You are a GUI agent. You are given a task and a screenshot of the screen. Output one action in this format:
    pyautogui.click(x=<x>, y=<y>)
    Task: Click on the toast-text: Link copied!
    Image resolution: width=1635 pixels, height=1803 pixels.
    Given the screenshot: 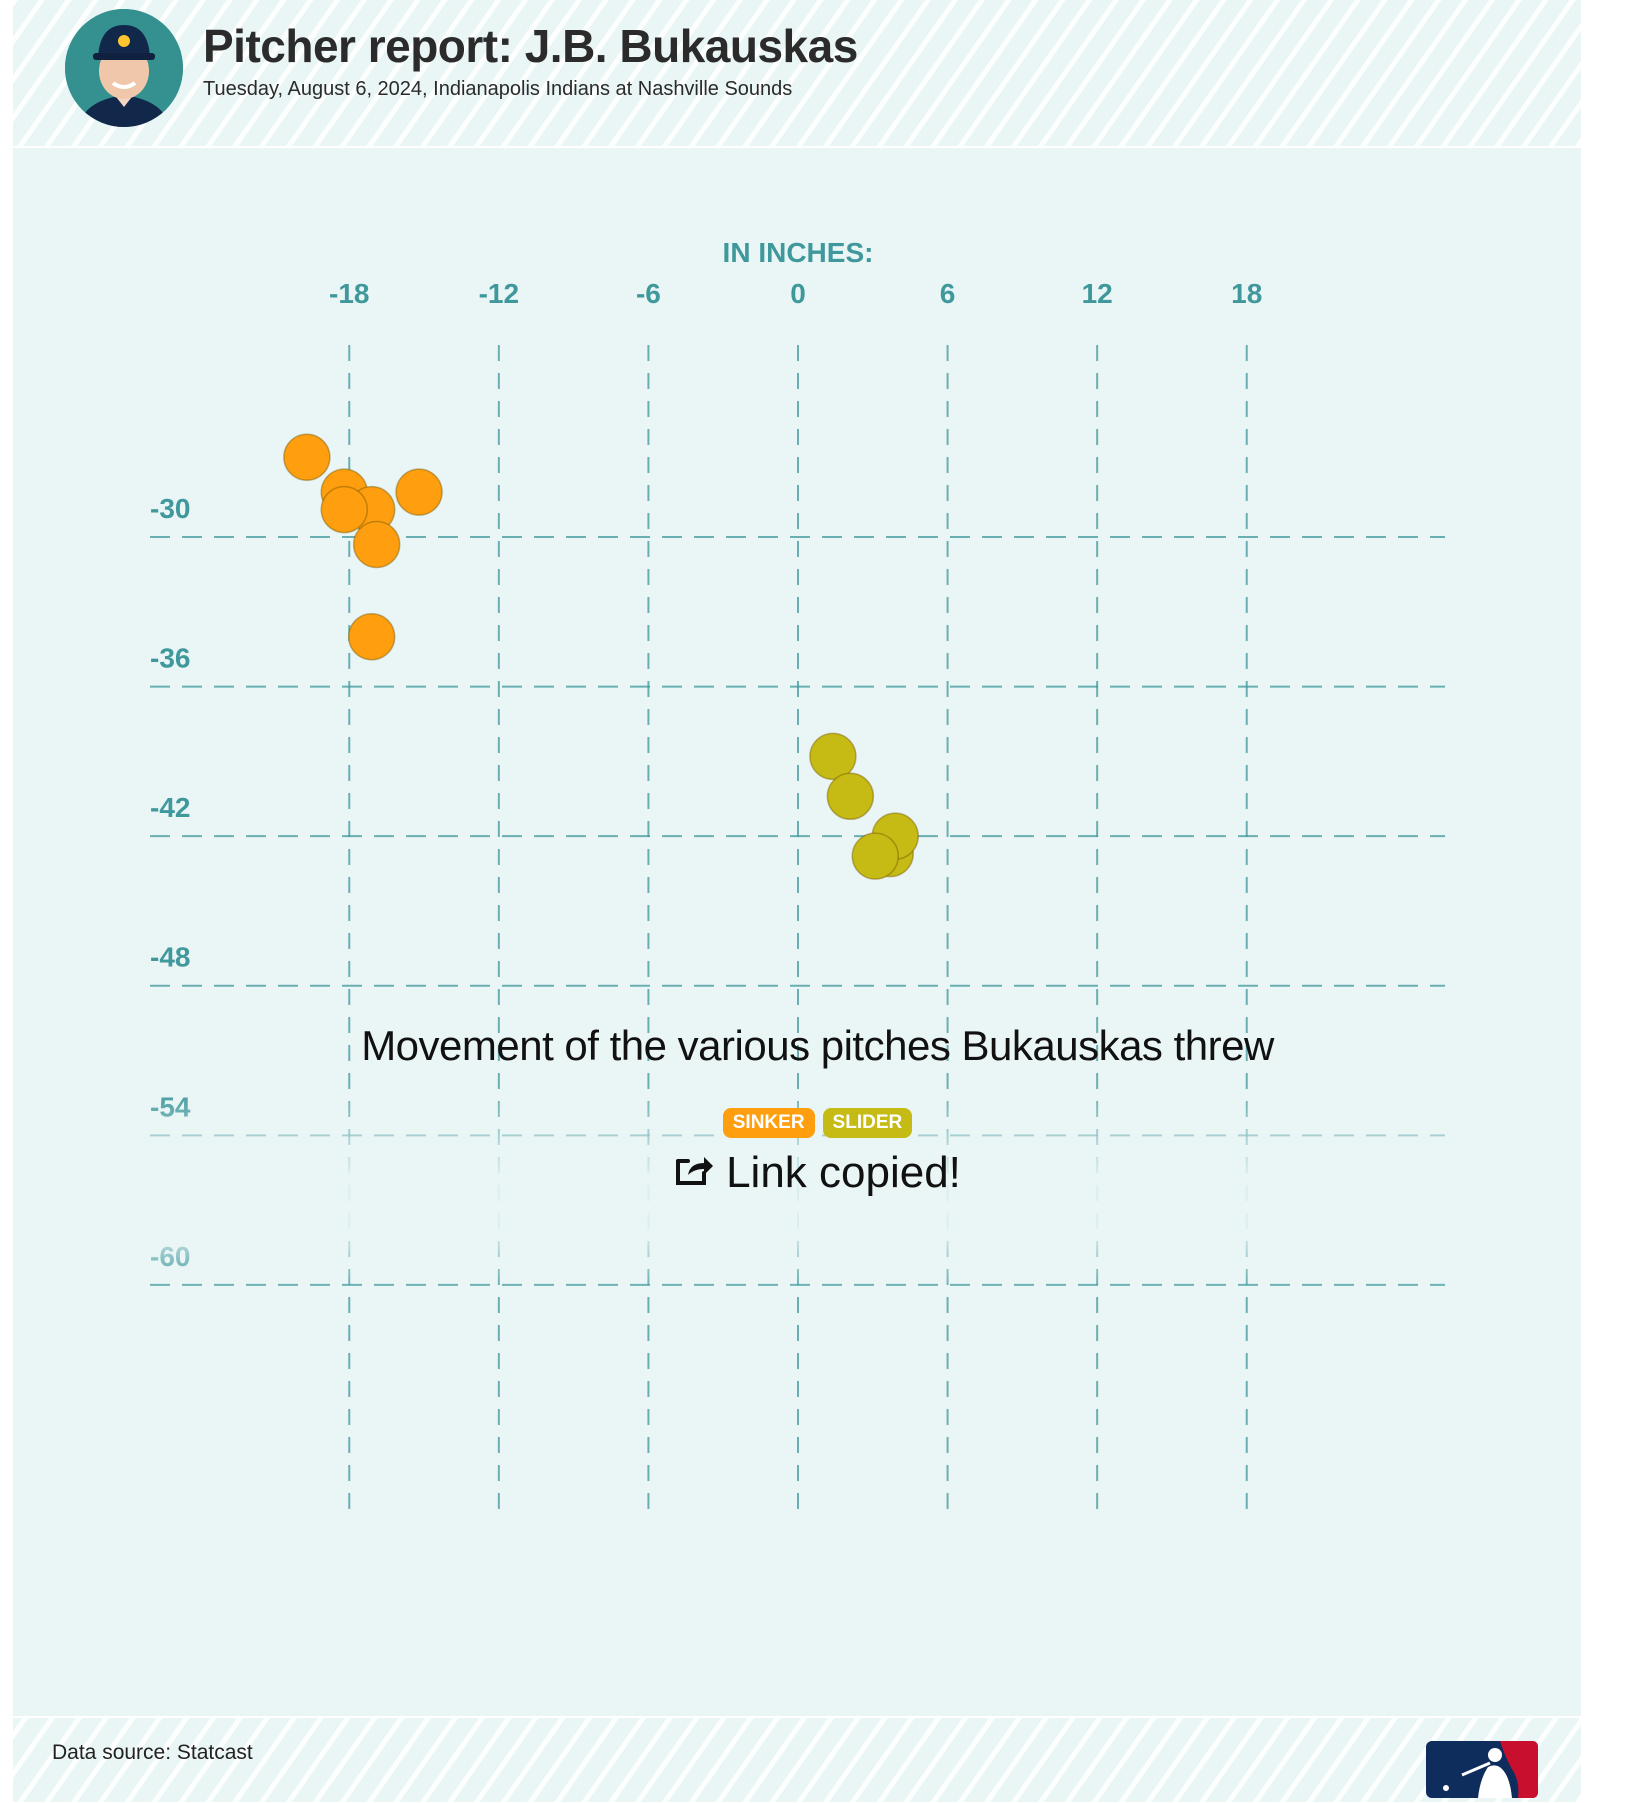 What is the action you would take?
    pyautogui.click(x=843, y=1172)
    